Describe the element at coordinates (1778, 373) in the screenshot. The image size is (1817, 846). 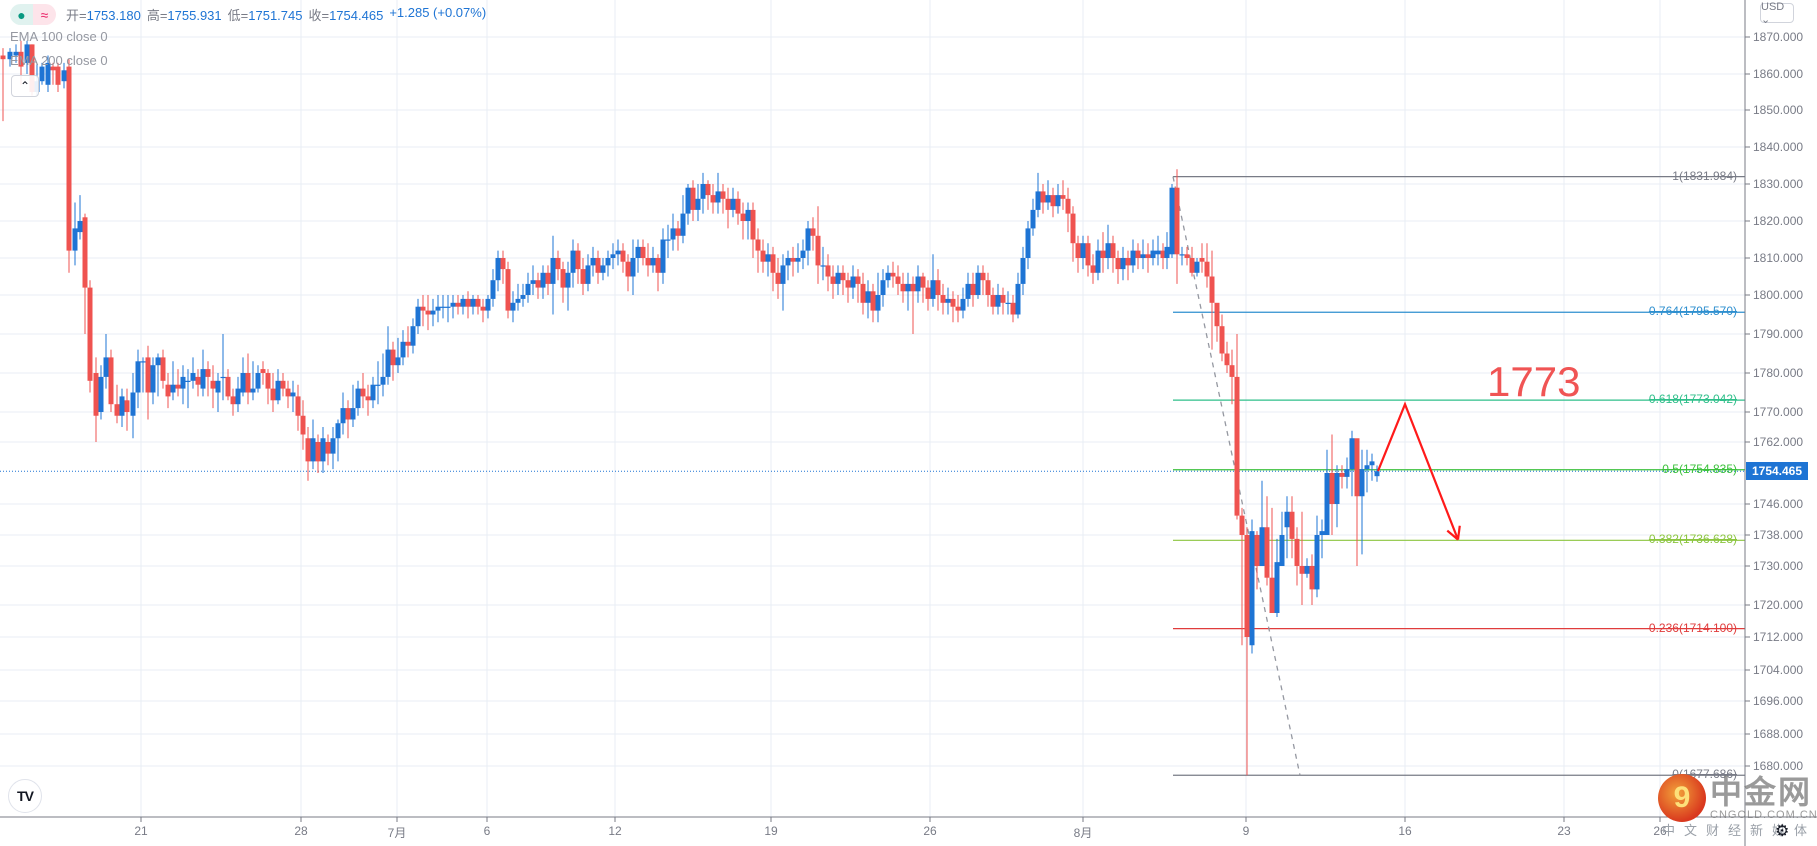
I see `price-tick-label: 1780.000` at that location.